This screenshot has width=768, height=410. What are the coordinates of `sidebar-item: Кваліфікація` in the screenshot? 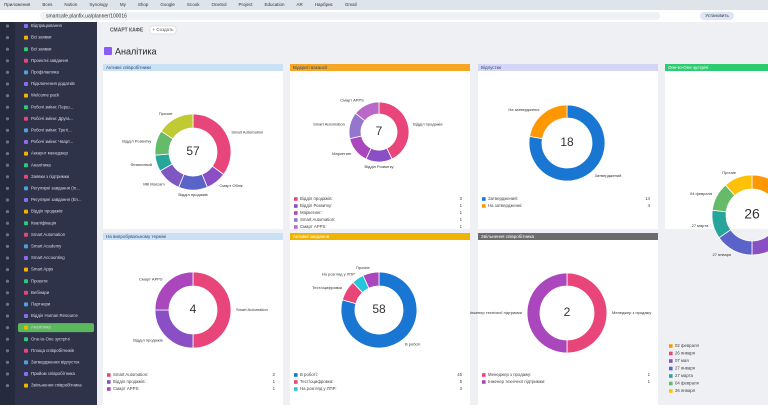 It's located at (44, 222).